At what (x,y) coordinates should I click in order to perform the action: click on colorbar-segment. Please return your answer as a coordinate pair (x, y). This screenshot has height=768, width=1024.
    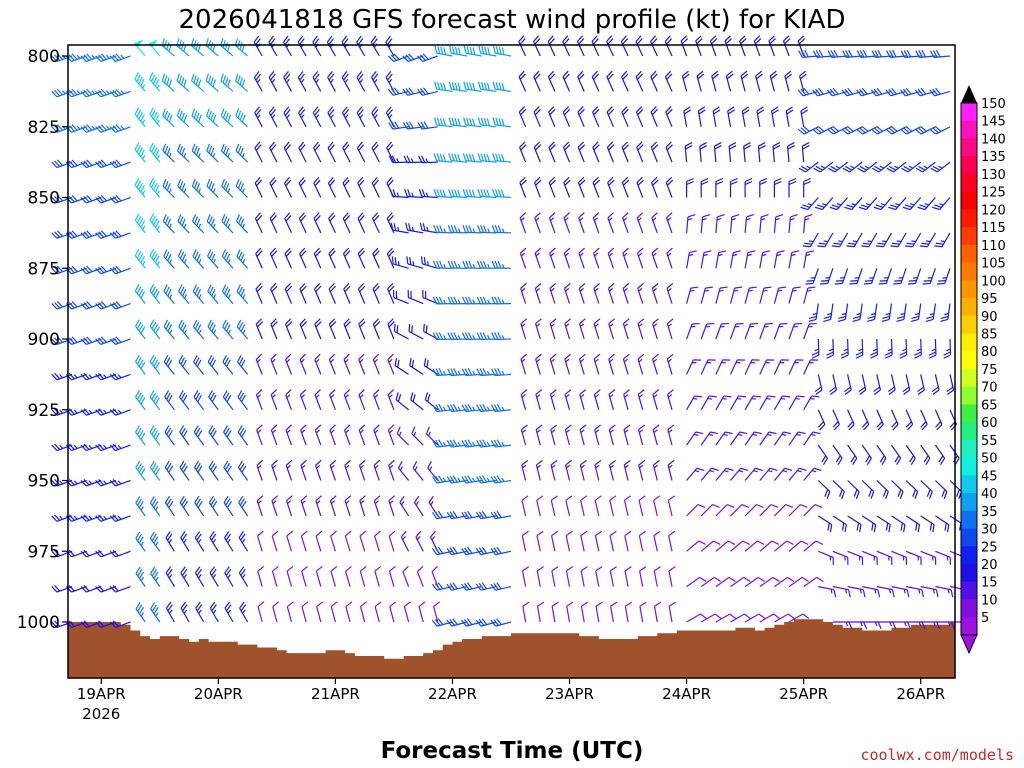
    Looking at the image, I should click on (969, 590).